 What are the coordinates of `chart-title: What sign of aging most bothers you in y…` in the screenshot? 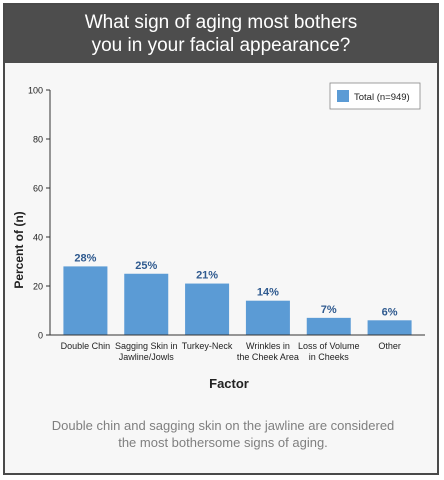 It's located at (221, 34).